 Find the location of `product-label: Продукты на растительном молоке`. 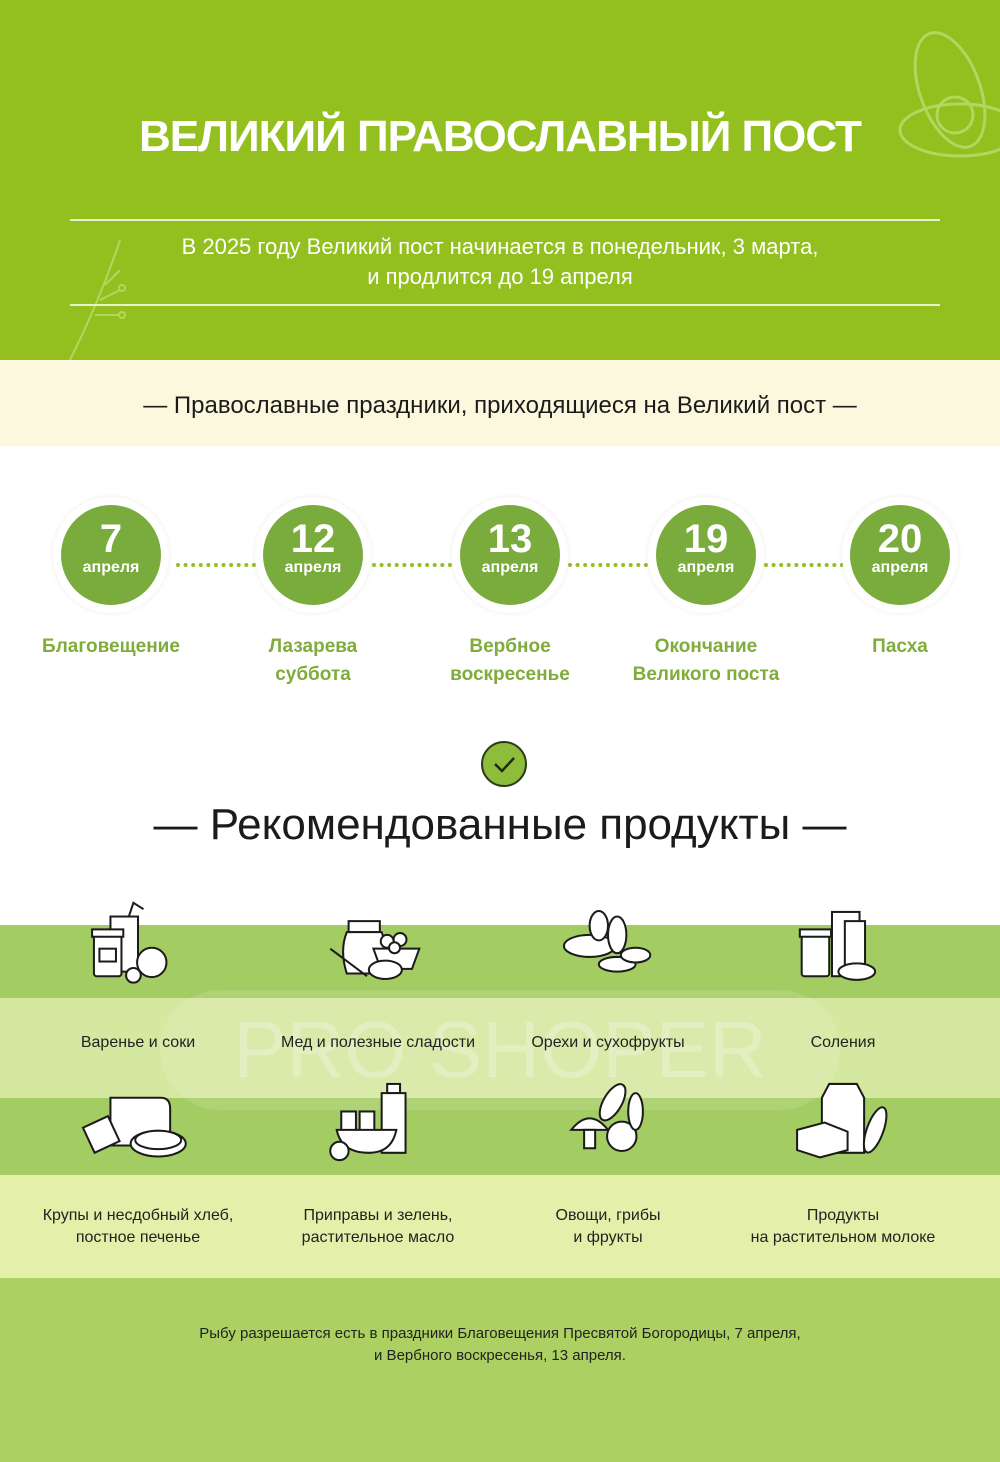

product-label: Продукты на растительном молоке is located at coordinates (843, 1227).